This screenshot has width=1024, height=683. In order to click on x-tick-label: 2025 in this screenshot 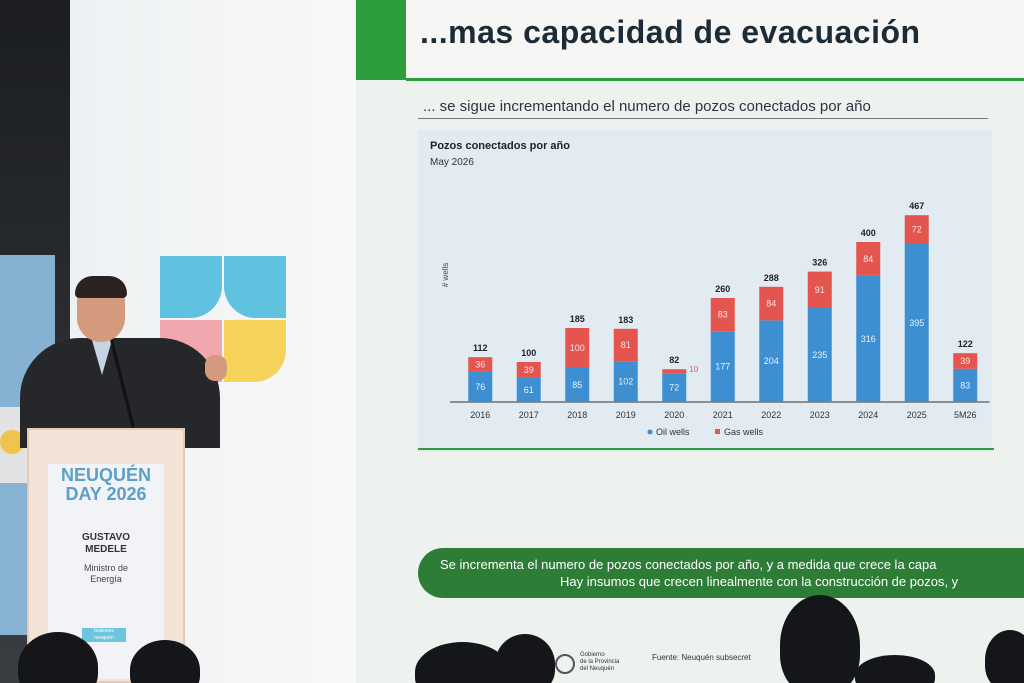, I will do `click(917, 415)`.